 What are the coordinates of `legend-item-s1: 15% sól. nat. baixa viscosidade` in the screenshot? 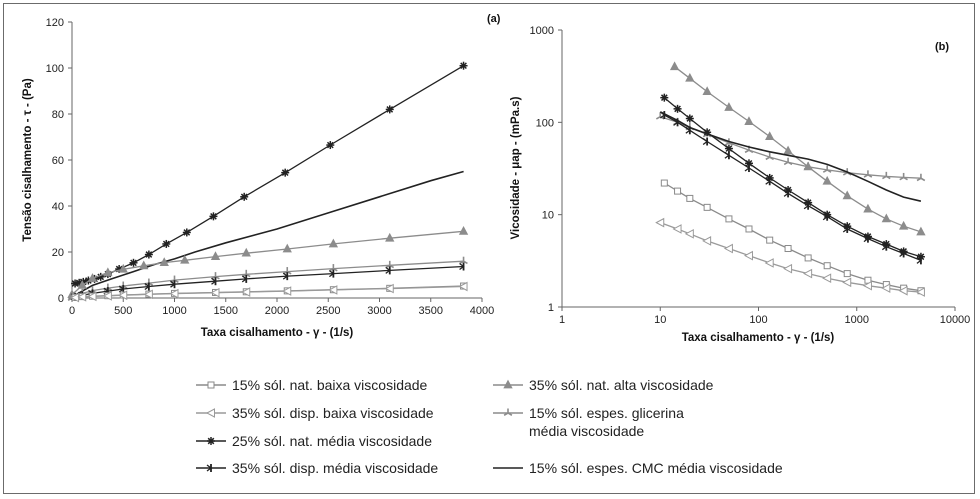 It's located at (312, 385).